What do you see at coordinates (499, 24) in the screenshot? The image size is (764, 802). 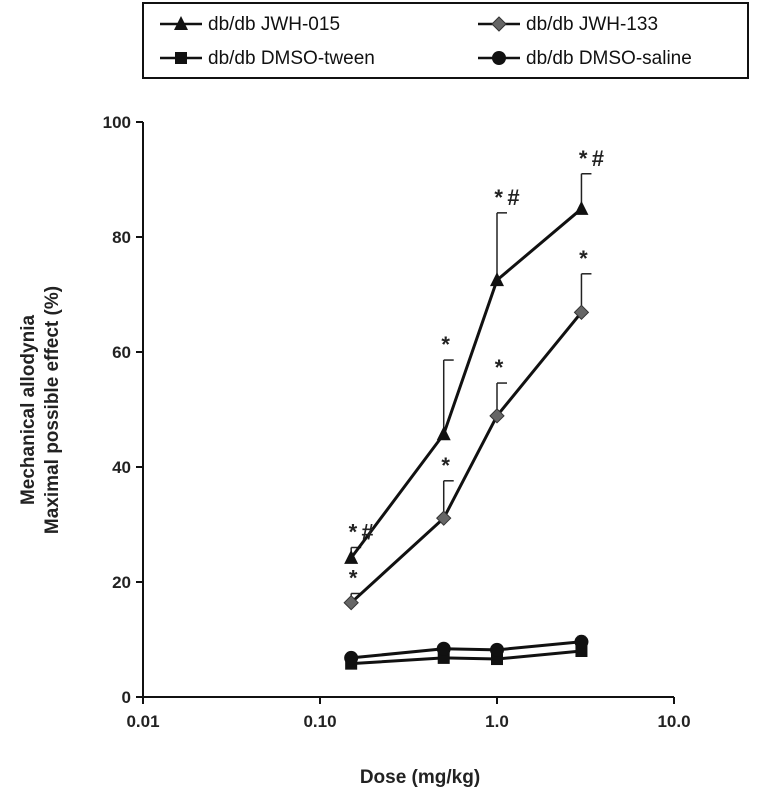 I see `legend-marker-diamond-icon` at bounding box center [499, 24].